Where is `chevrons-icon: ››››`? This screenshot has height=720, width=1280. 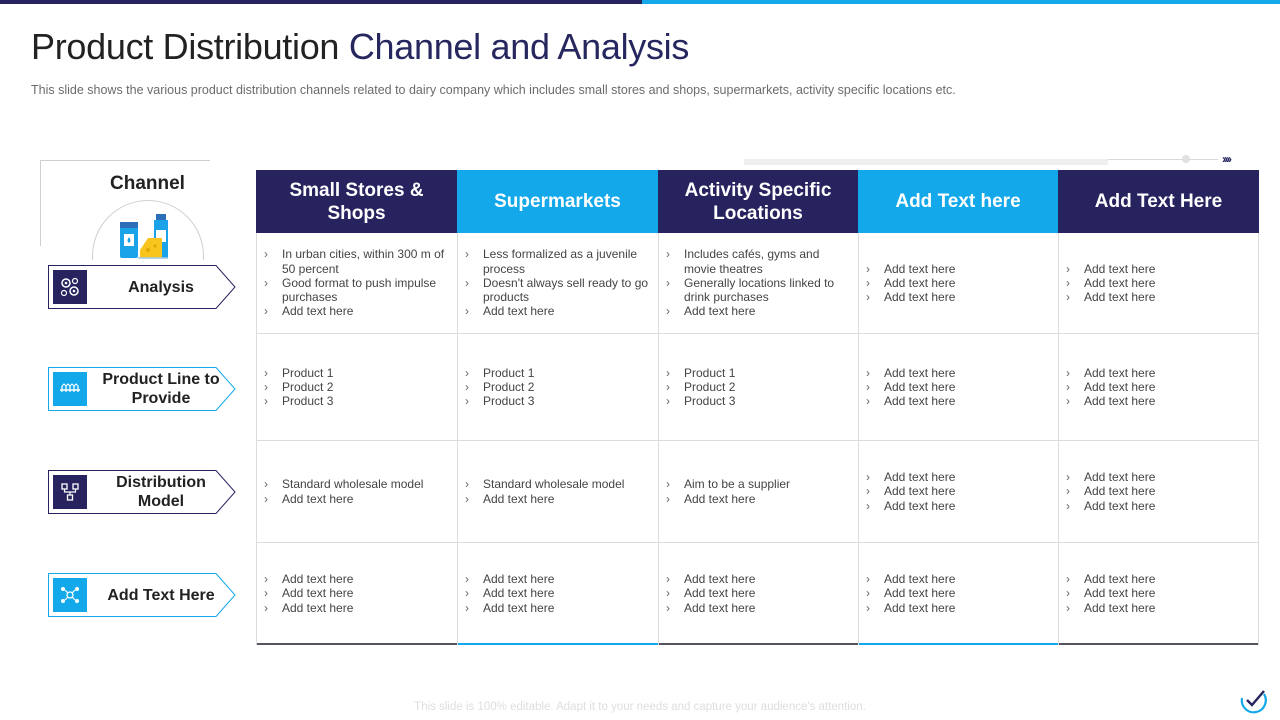
chevrons-icon: ›››› is located at coordinates (1227, 159).